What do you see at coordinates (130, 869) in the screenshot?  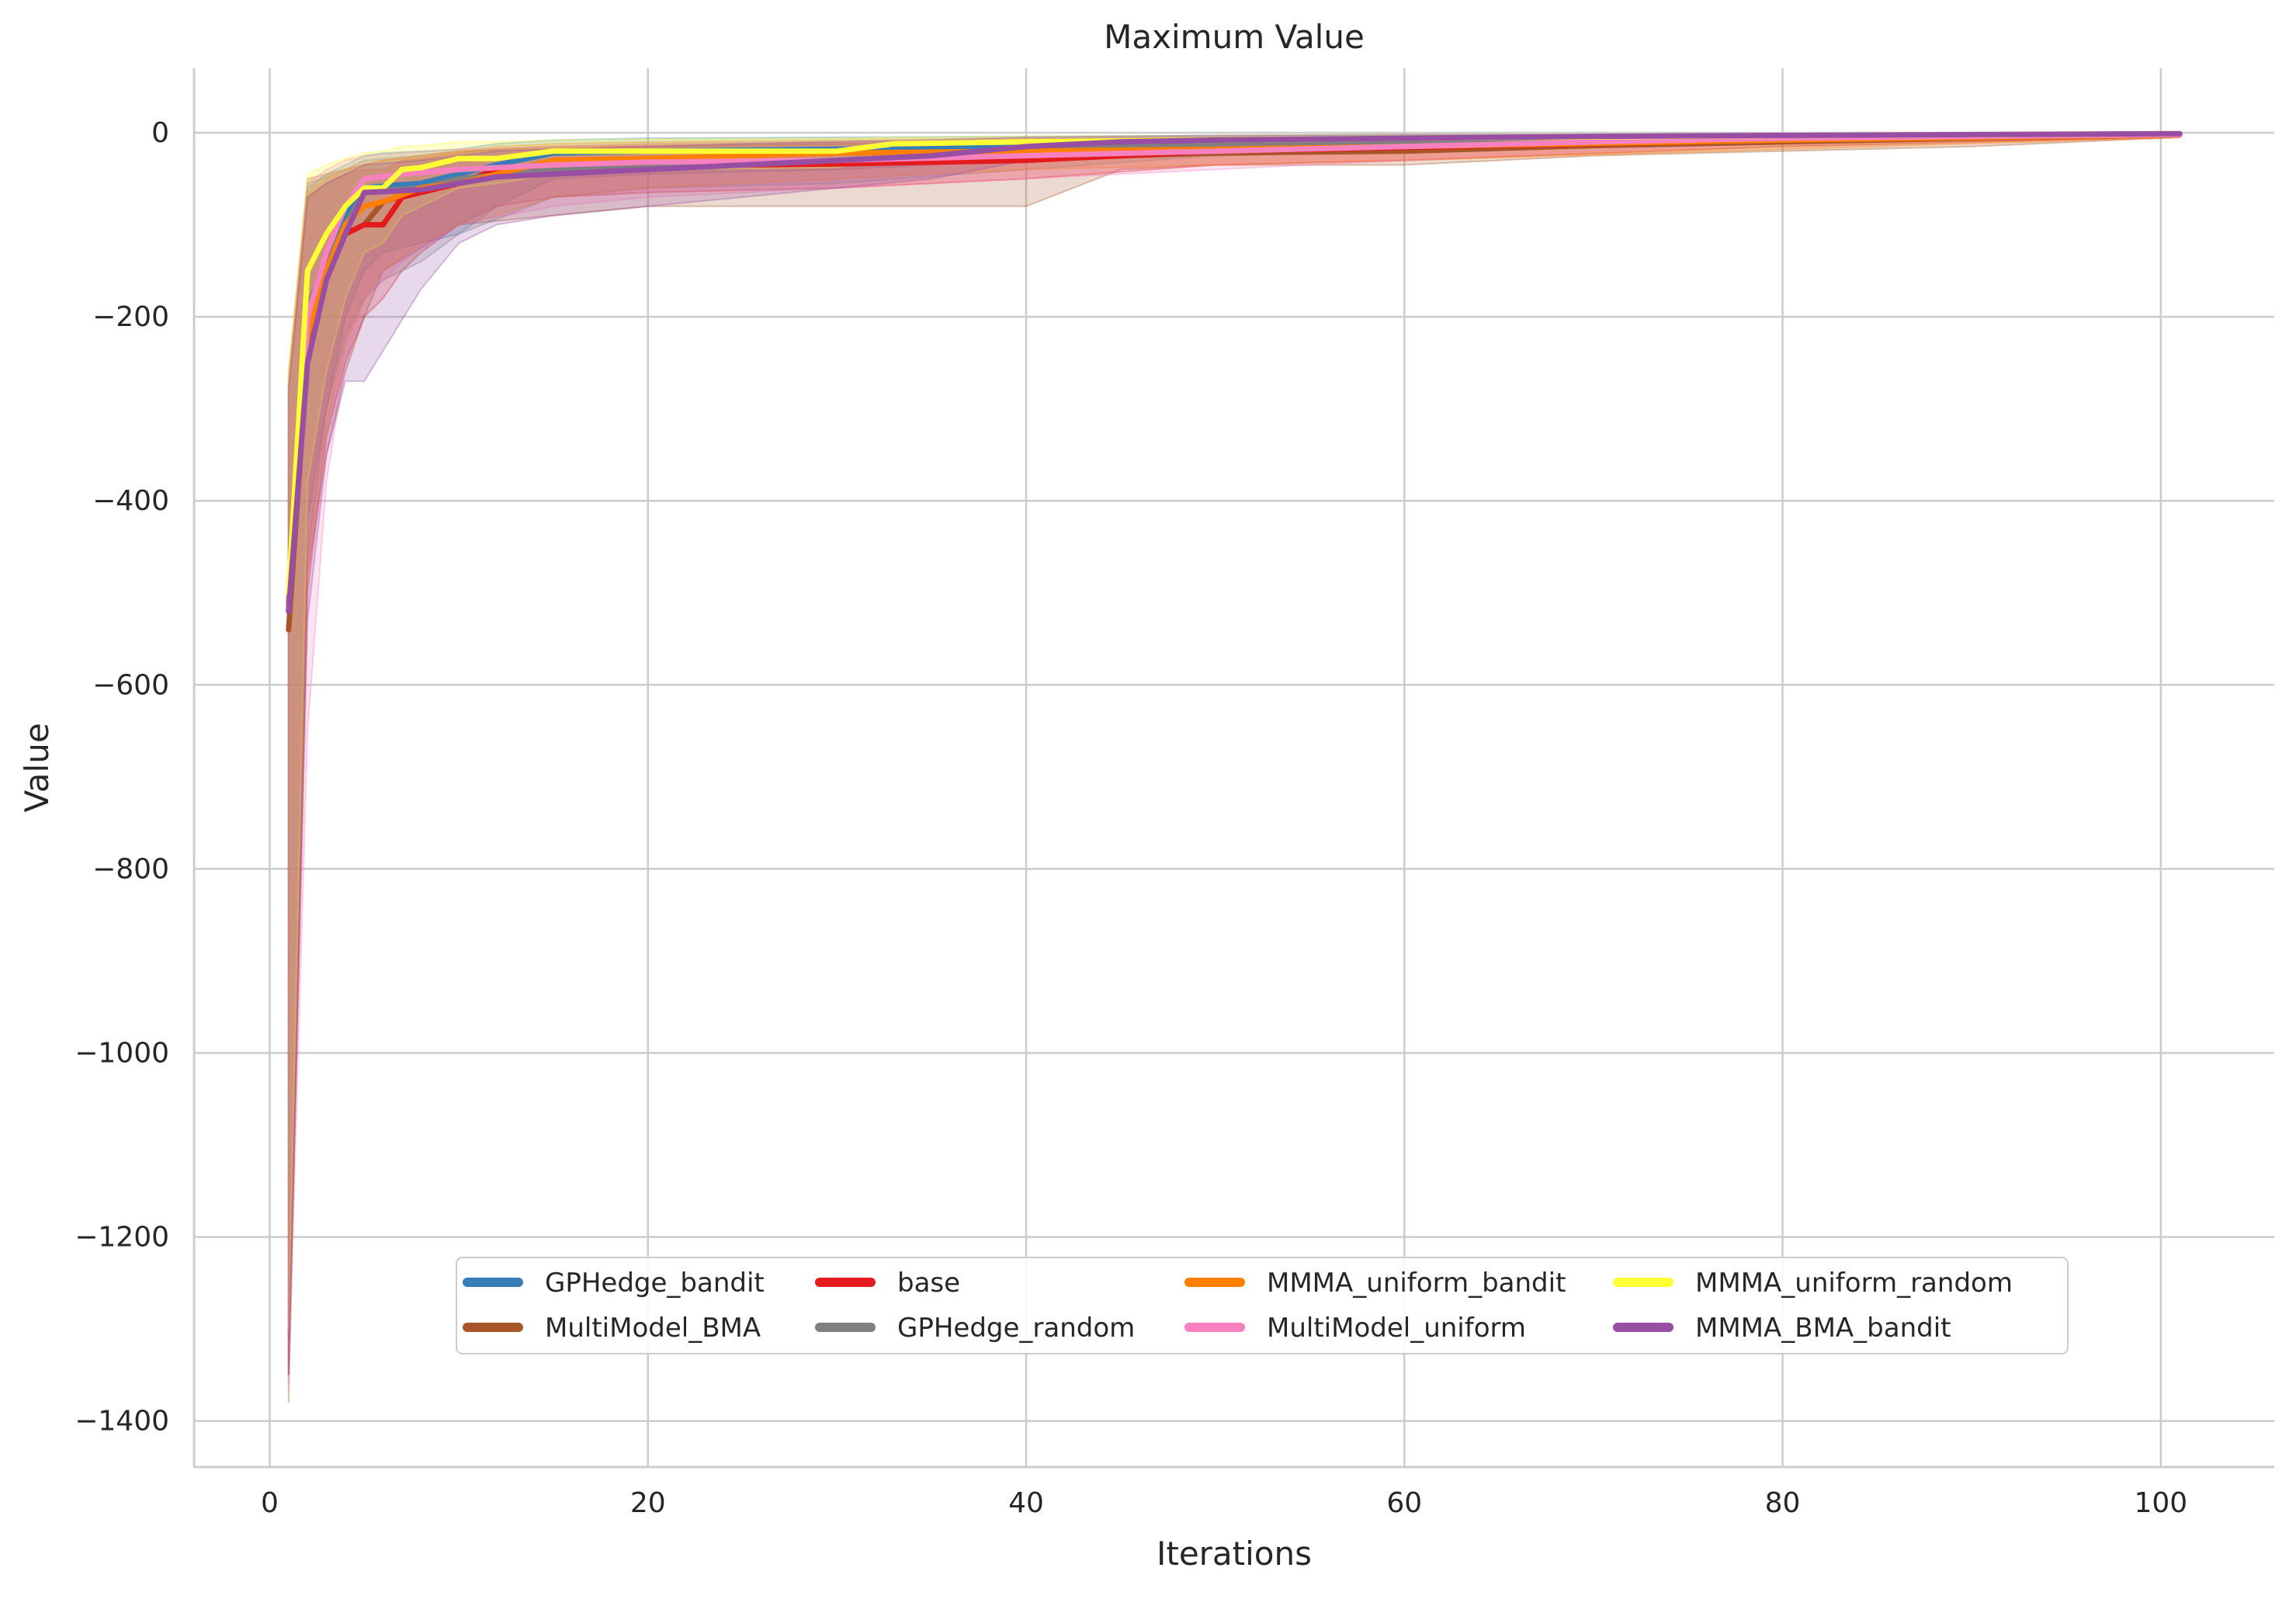 I see `y-tick-label: −800` at bounding box center [130, 869].